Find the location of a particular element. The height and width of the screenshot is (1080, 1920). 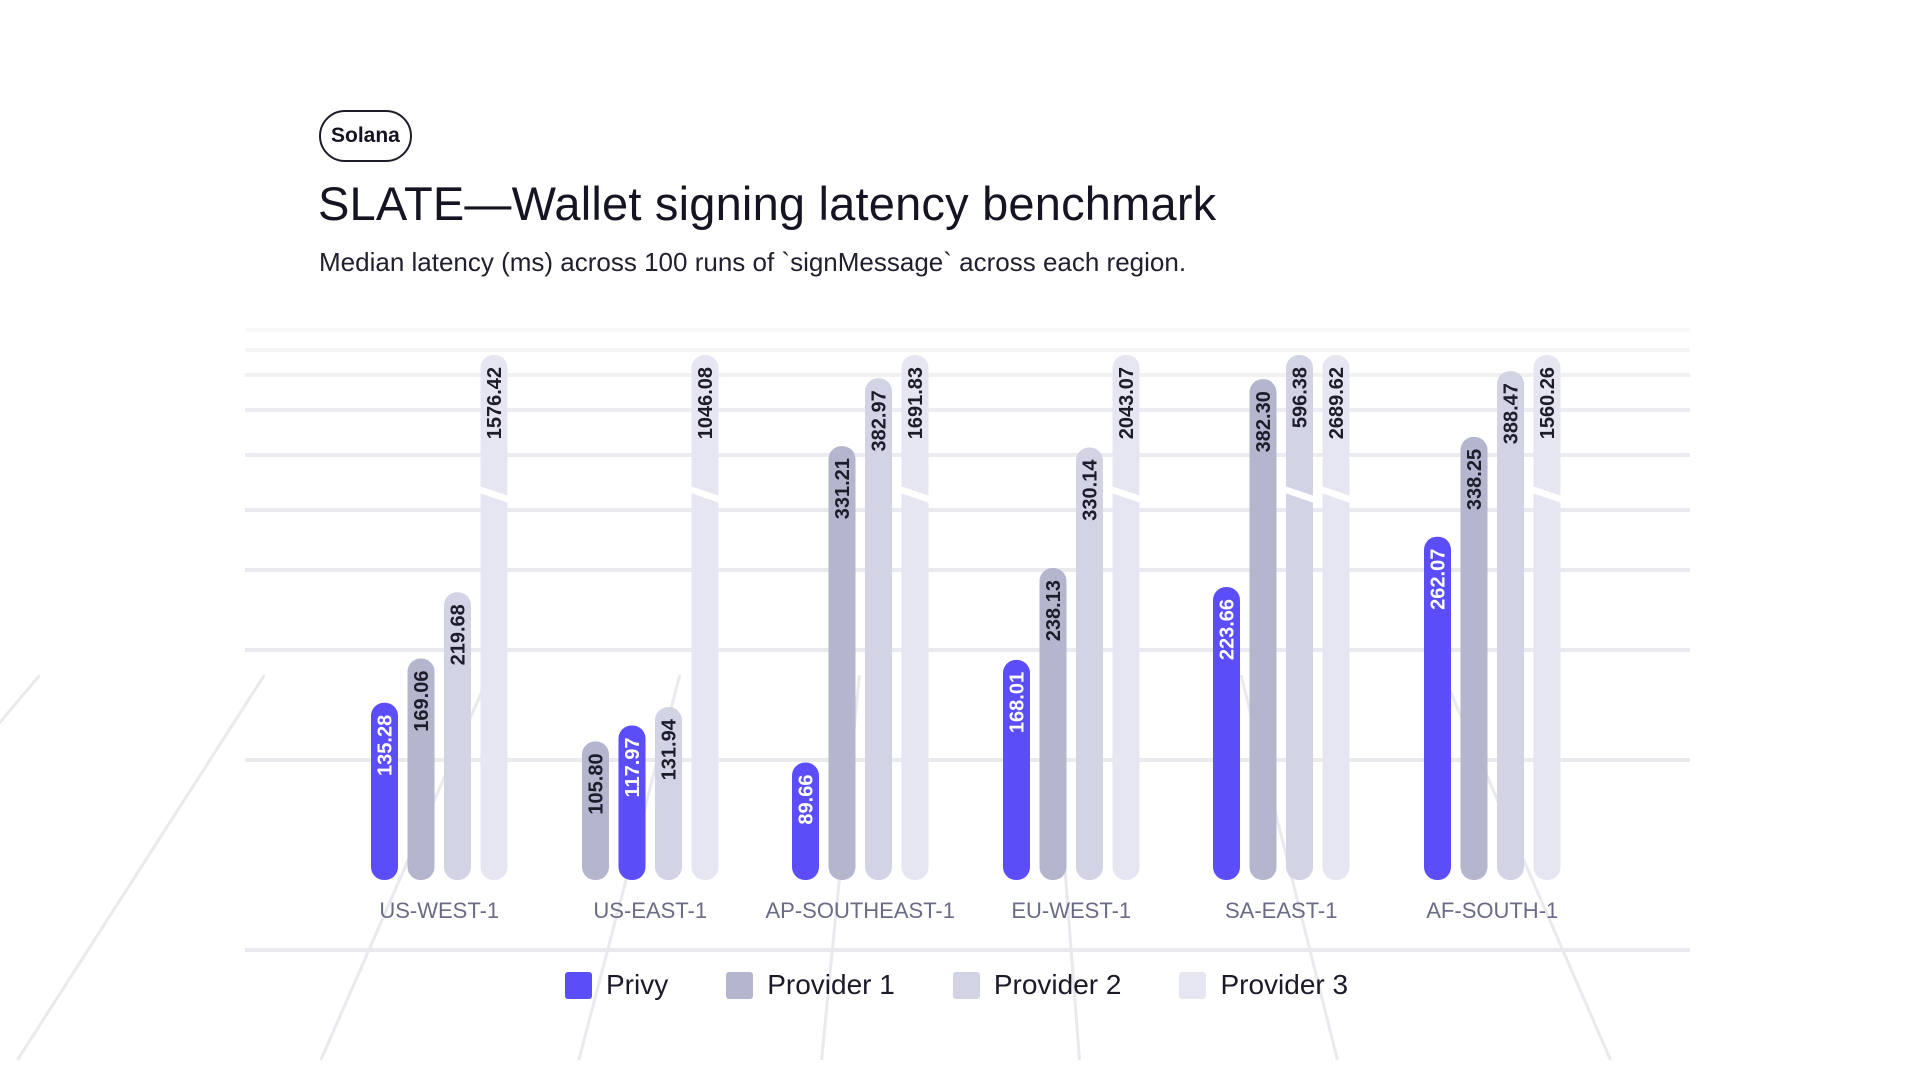

region-label: AP-SOUTHEAST-1 is located at coordinates (860, 910).